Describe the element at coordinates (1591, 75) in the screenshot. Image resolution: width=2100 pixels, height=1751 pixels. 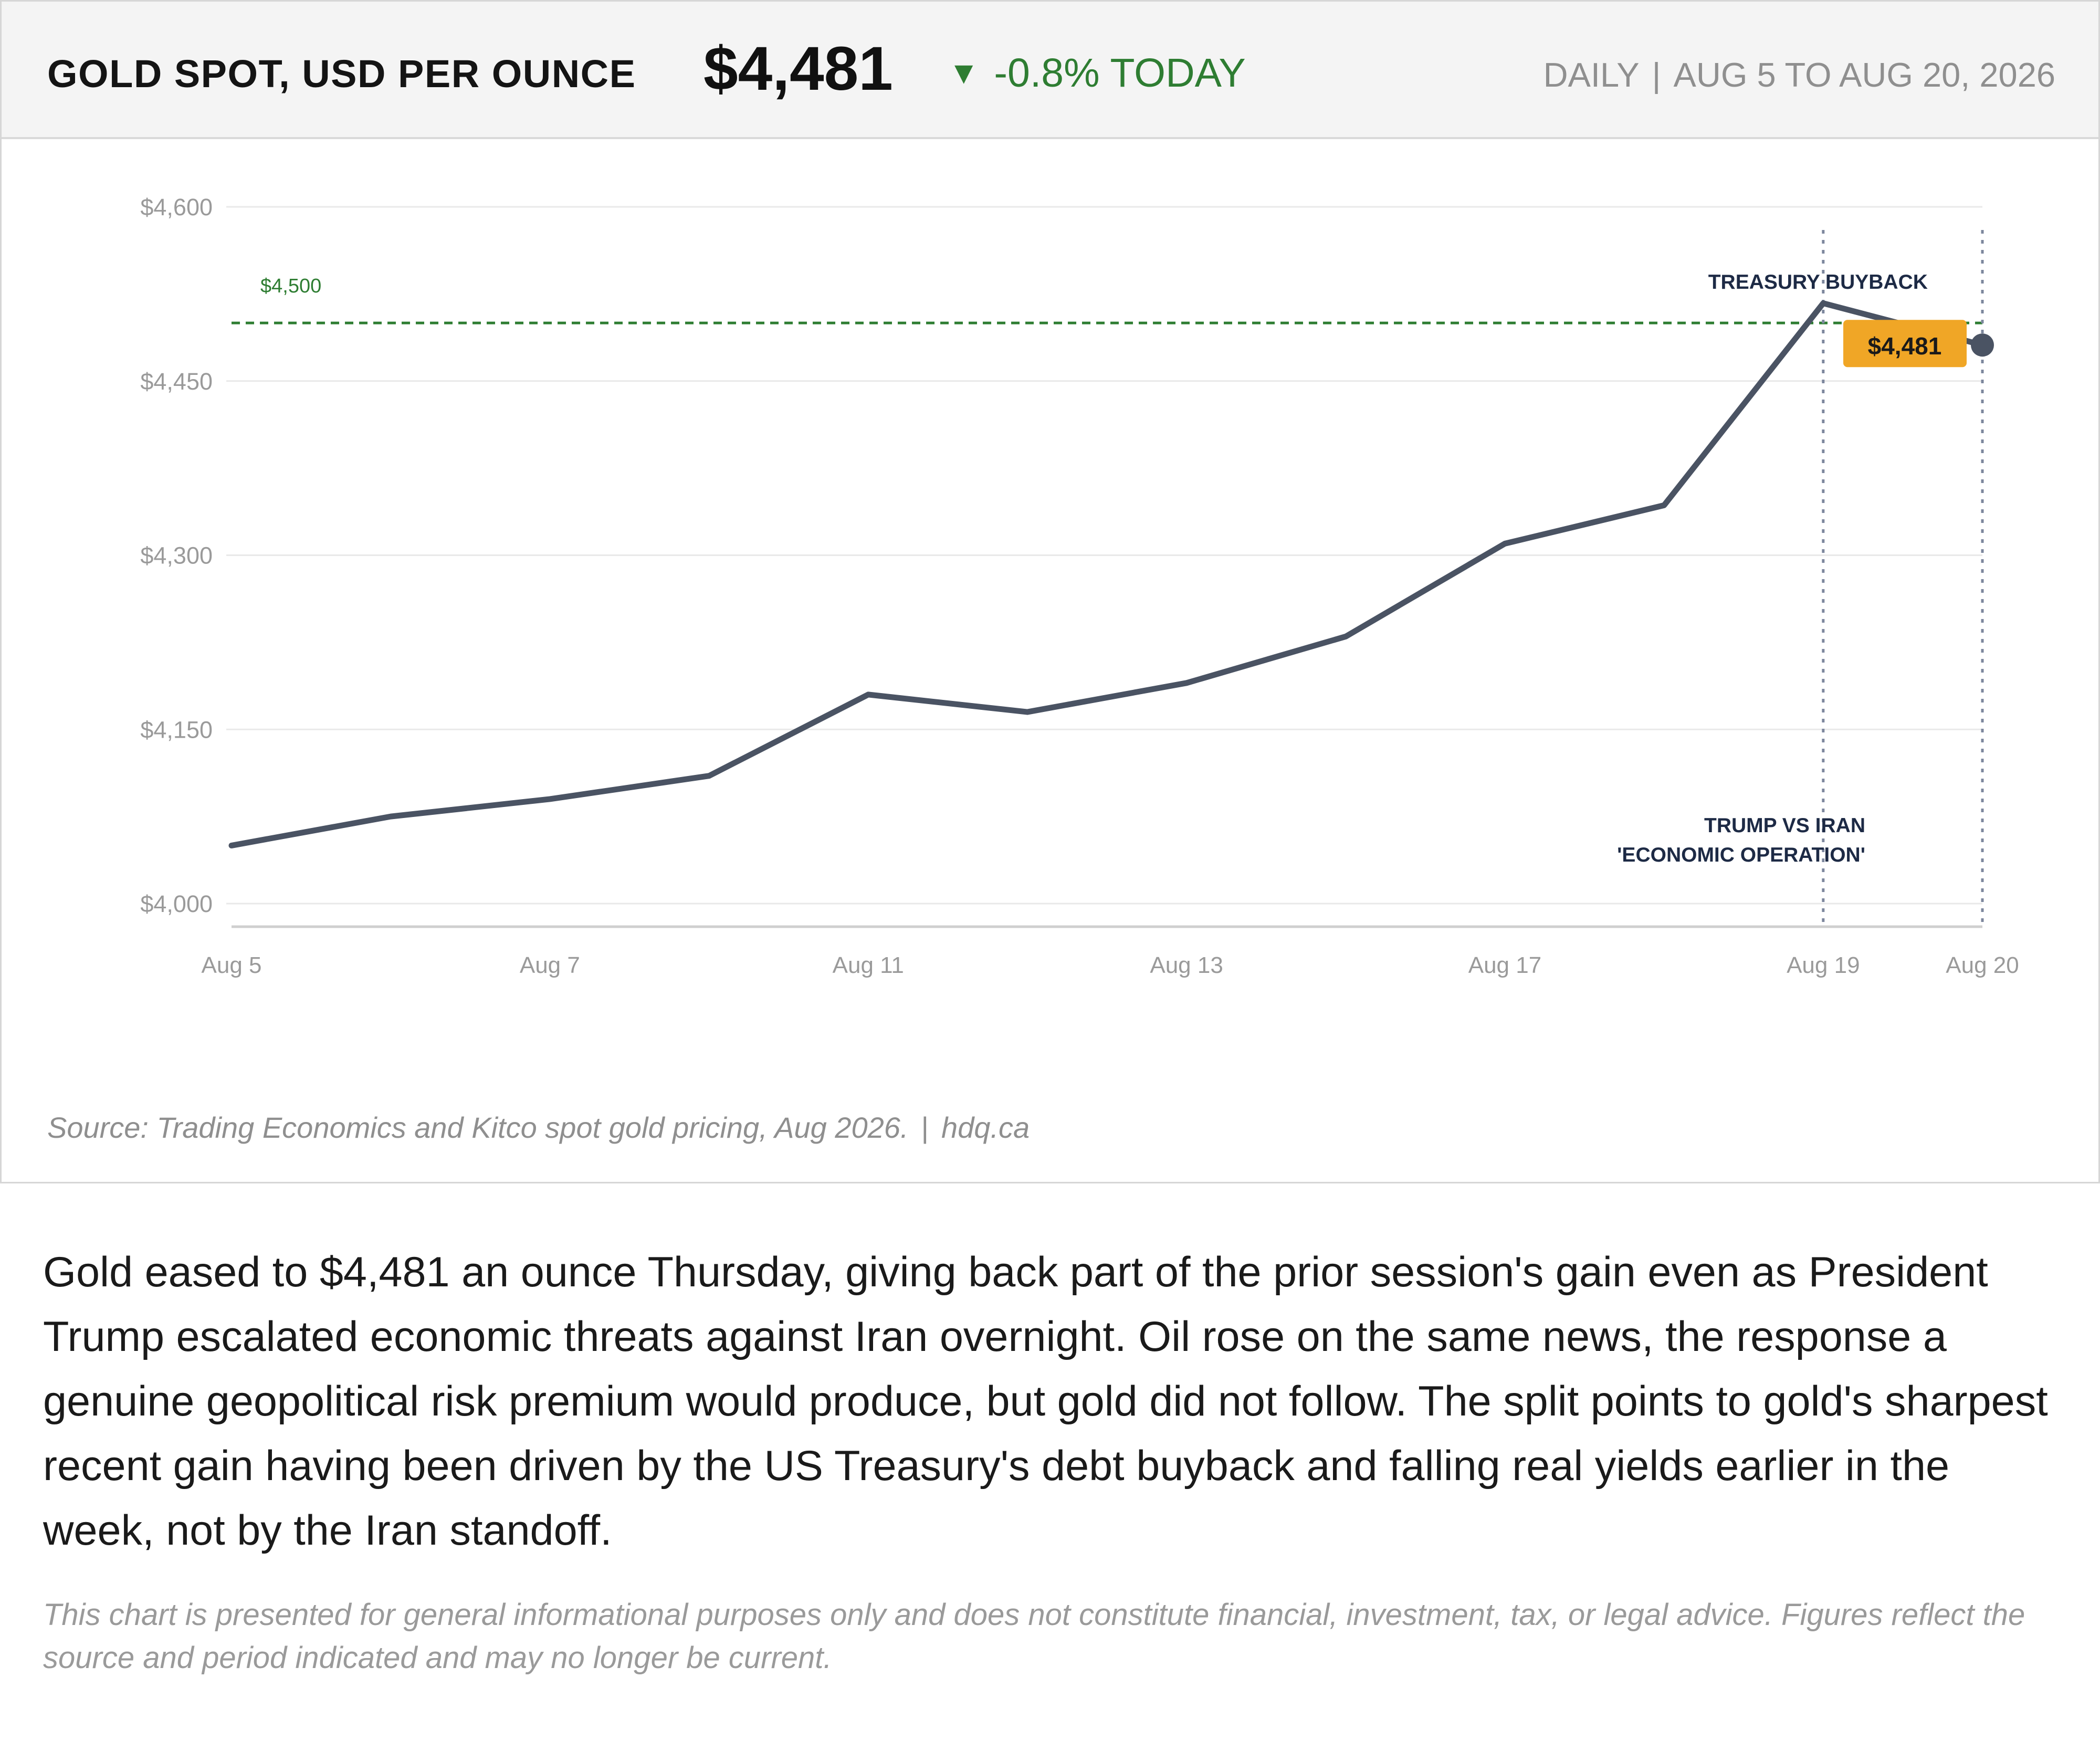
I see `frequency-label: DAILY` at that location.